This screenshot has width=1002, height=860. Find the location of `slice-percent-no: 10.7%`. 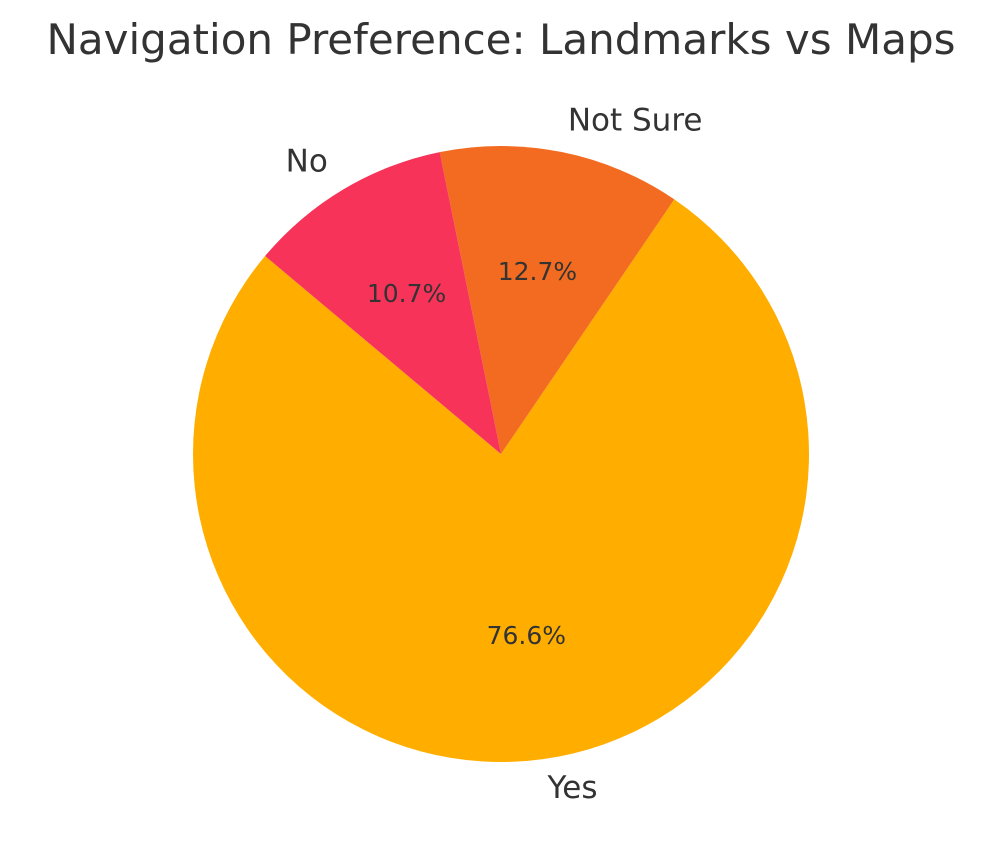

slice-percent-no: 10.7% is located at coordinates (406, 293).